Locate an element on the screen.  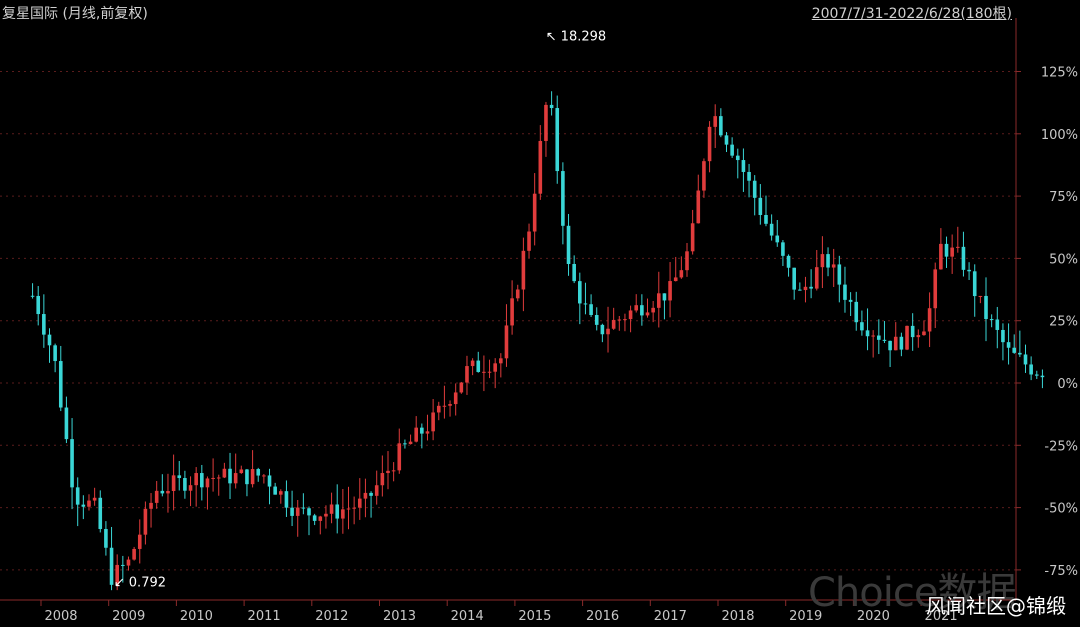
x-tick-label: 2008 is located at coordinates (60, 616).